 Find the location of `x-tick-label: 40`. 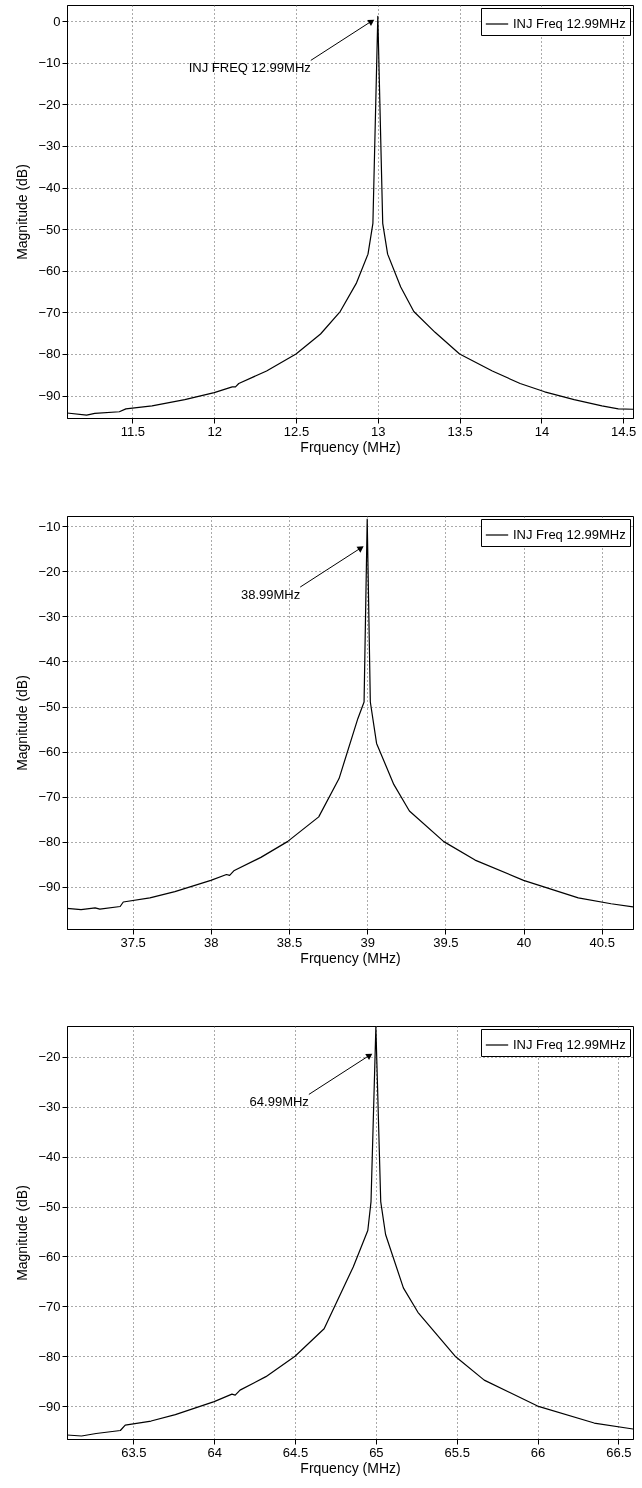

x-tick-label: 40 is located at coordinates (524, 942).